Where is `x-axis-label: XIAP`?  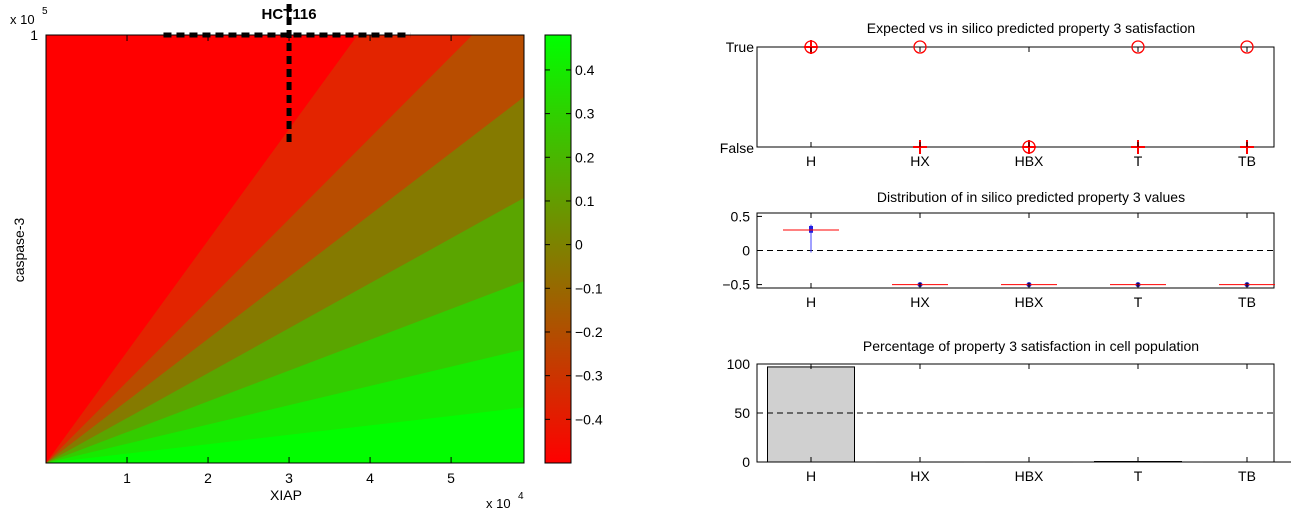
x-axis-label: XIAP is located at coordinates (286, 495).